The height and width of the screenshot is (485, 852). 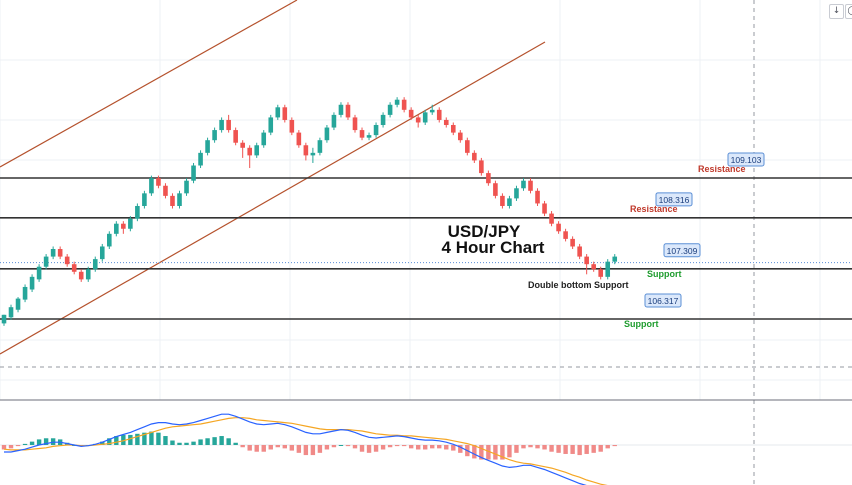 I want to click on arrow-down-icon: ↓, so click(x=836, y=11).